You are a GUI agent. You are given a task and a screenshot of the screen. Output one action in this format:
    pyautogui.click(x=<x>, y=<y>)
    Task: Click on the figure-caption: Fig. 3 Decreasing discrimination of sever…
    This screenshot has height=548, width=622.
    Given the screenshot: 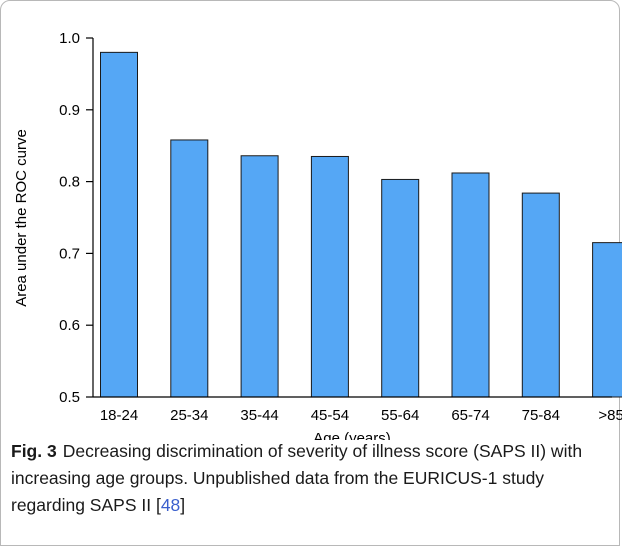 What is the action you would take?
    pyautogui.click(x=311, y=478)
    